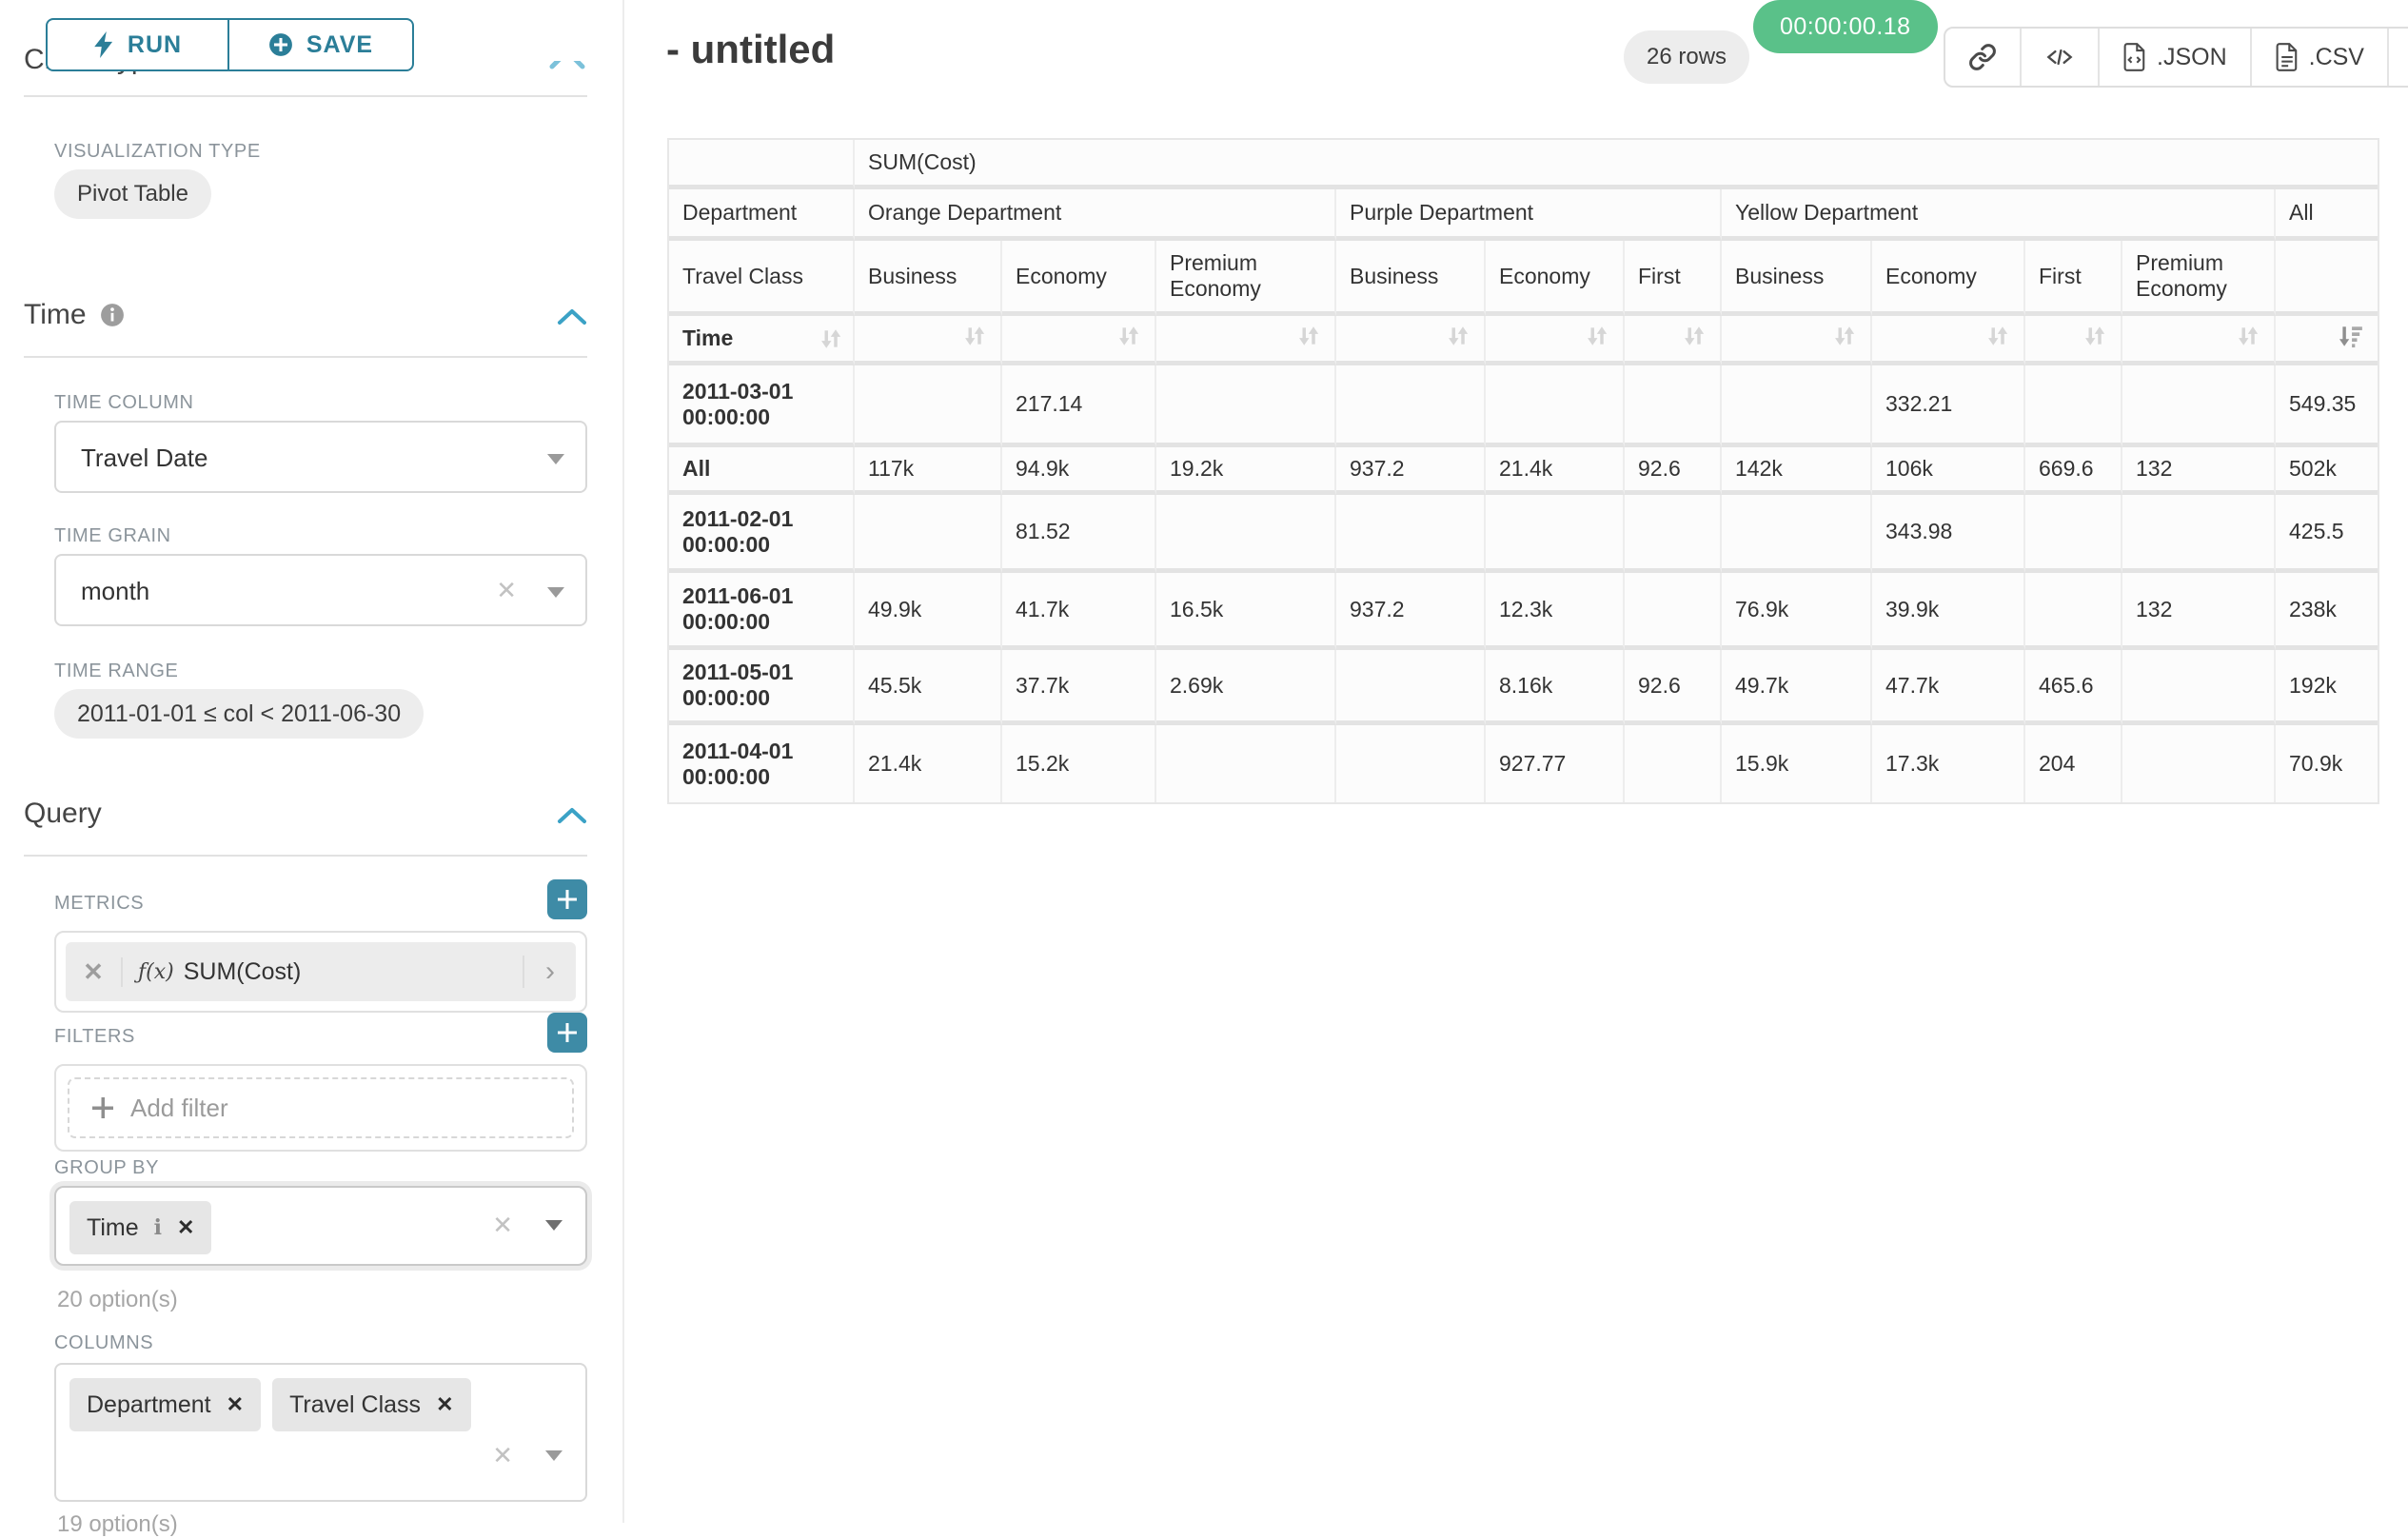  Describe the element at coordinates (555, 459) in the screenshot. I see `chevron-down-icon` at that location.